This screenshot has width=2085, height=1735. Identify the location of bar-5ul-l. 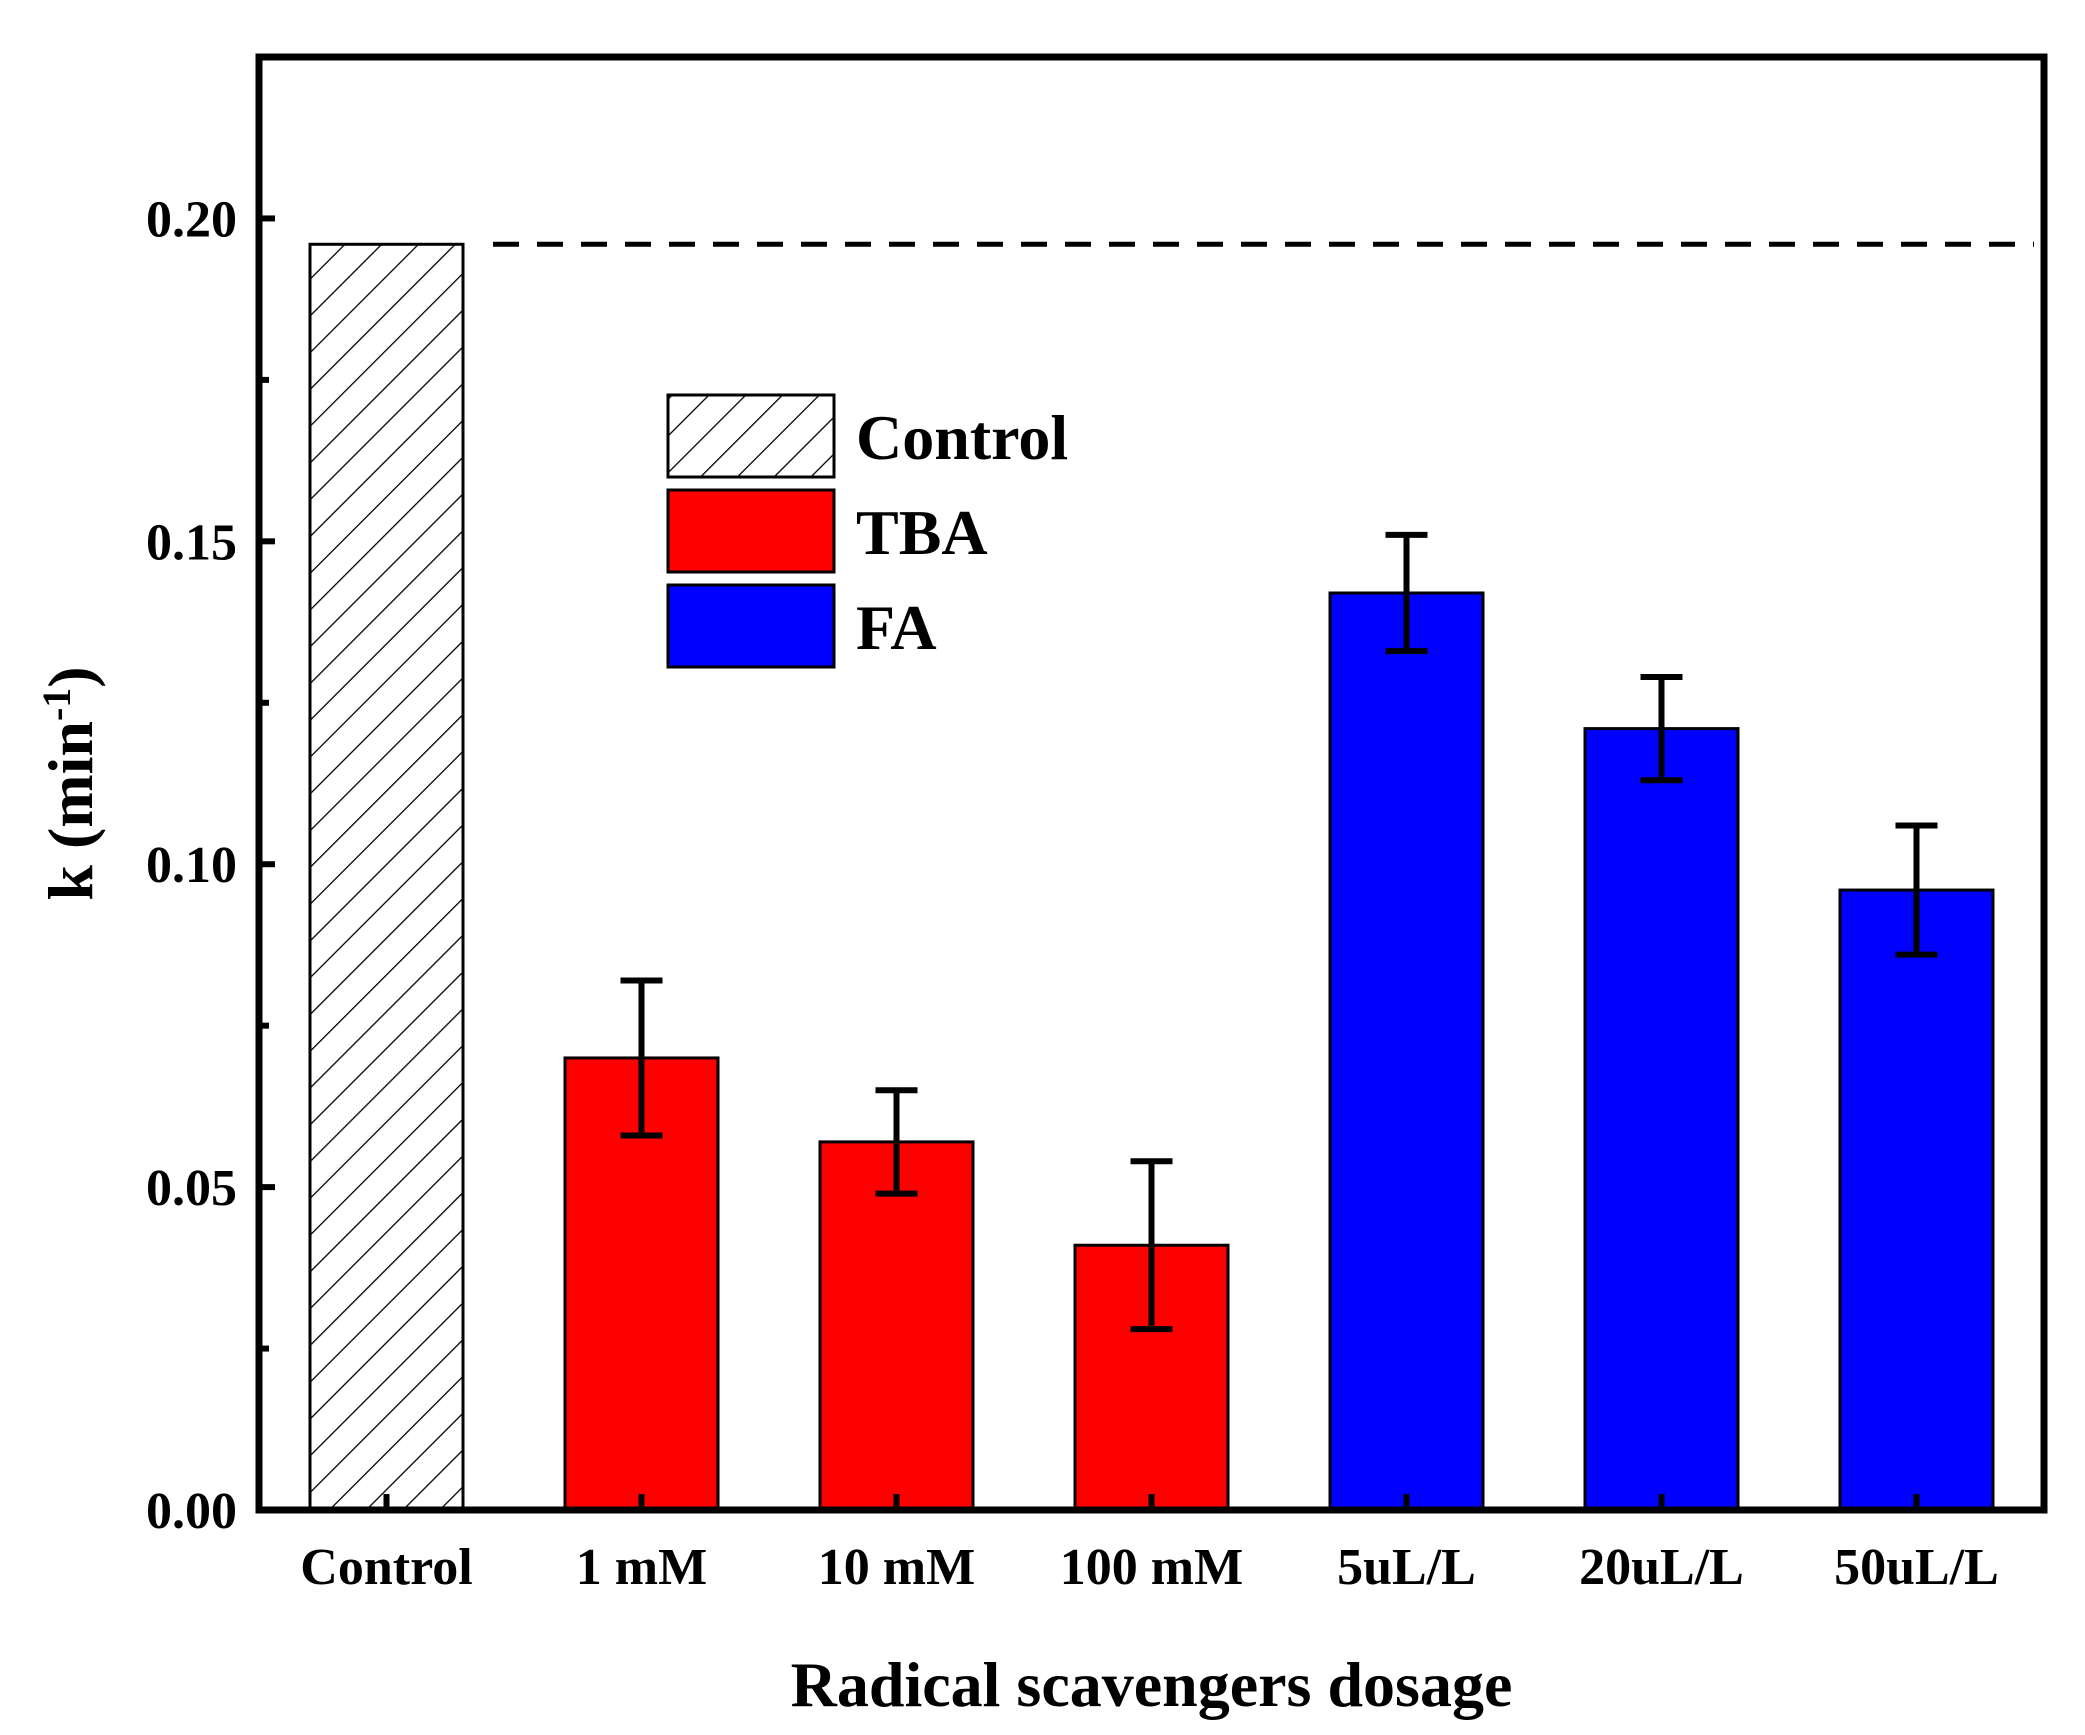
(1406, 1051).